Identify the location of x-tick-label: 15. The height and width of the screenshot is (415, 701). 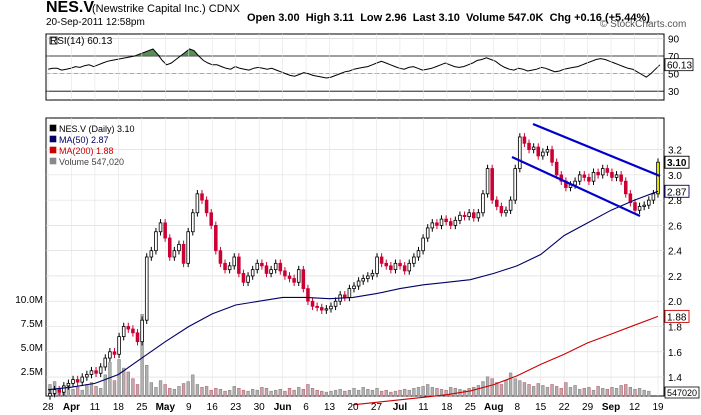
(541, 407).